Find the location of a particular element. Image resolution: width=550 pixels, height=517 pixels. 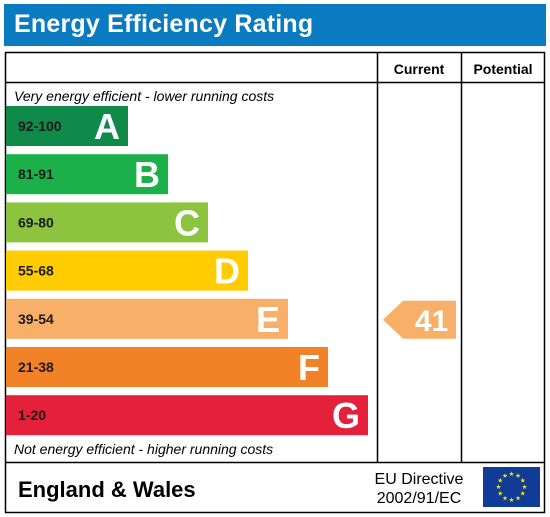

directive-line-2: 2002/91/EC is located at coordinates (419, 498).